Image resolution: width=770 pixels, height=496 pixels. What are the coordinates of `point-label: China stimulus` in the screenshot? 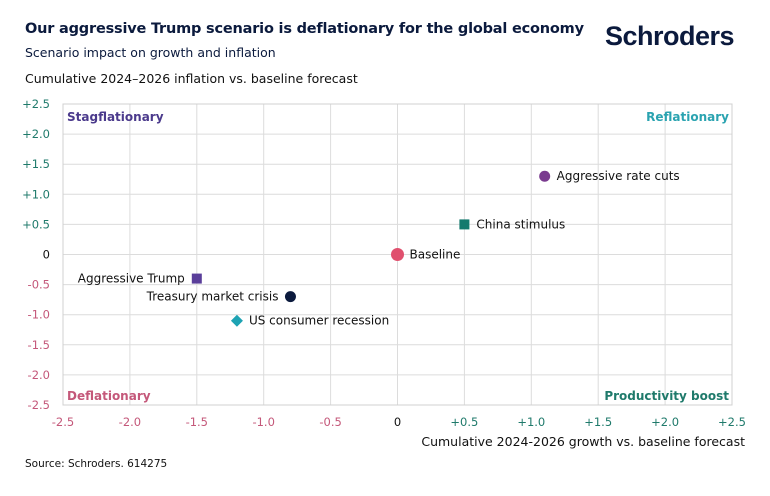 It's located at (520, 224).